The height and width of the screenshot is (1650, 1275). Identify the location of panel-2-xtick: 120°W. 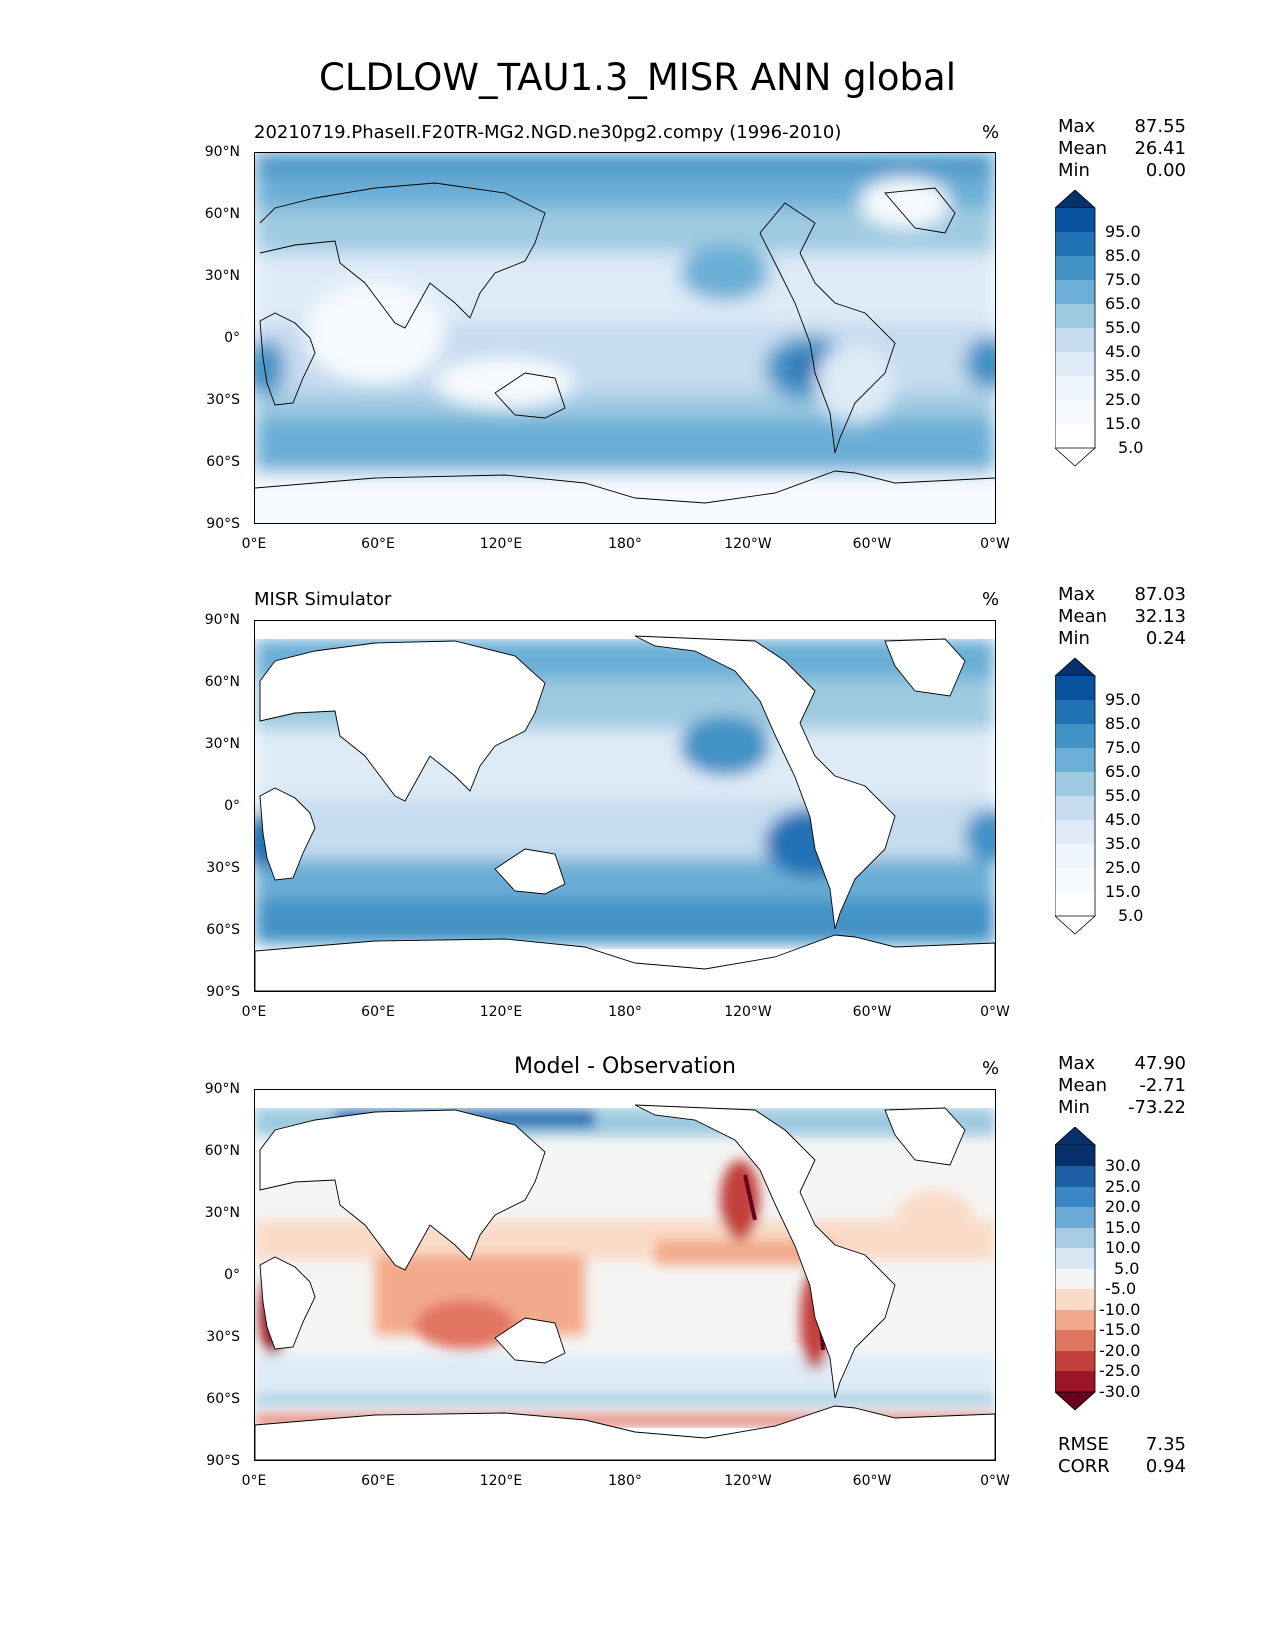
(748, 1012).